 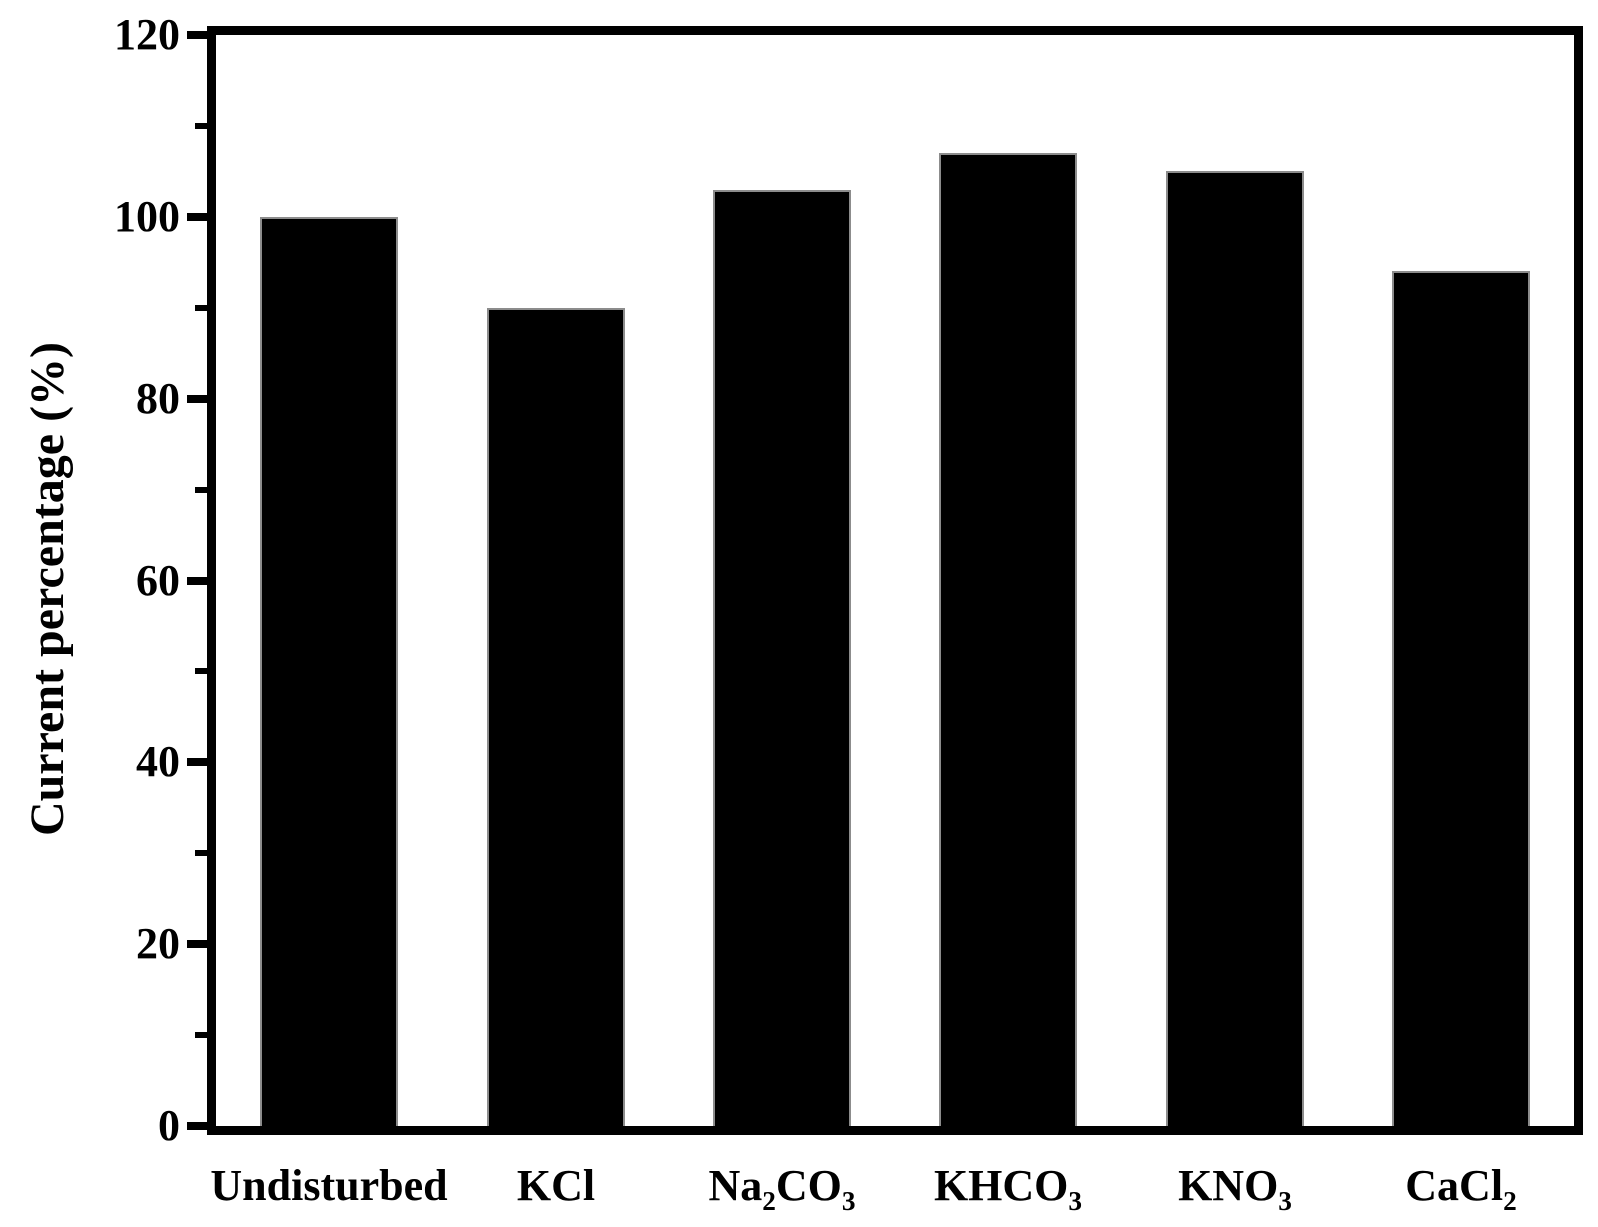 I want to click on x-category-label-cacl2: CaCl2, so click(x=1461, y=1188).